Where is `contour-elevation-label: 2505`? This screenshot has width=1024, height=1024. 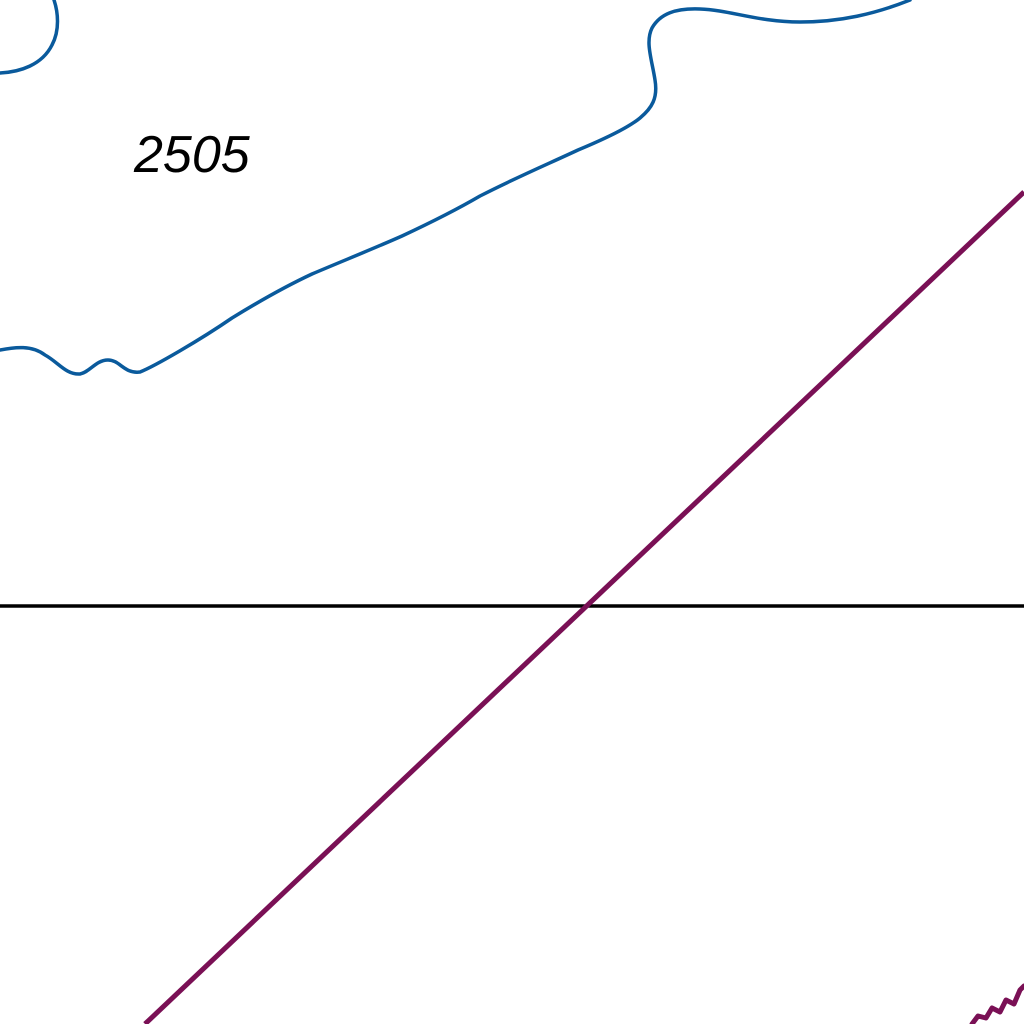
contour-elevation-label: 2505 is located at coordinates (192, 155).